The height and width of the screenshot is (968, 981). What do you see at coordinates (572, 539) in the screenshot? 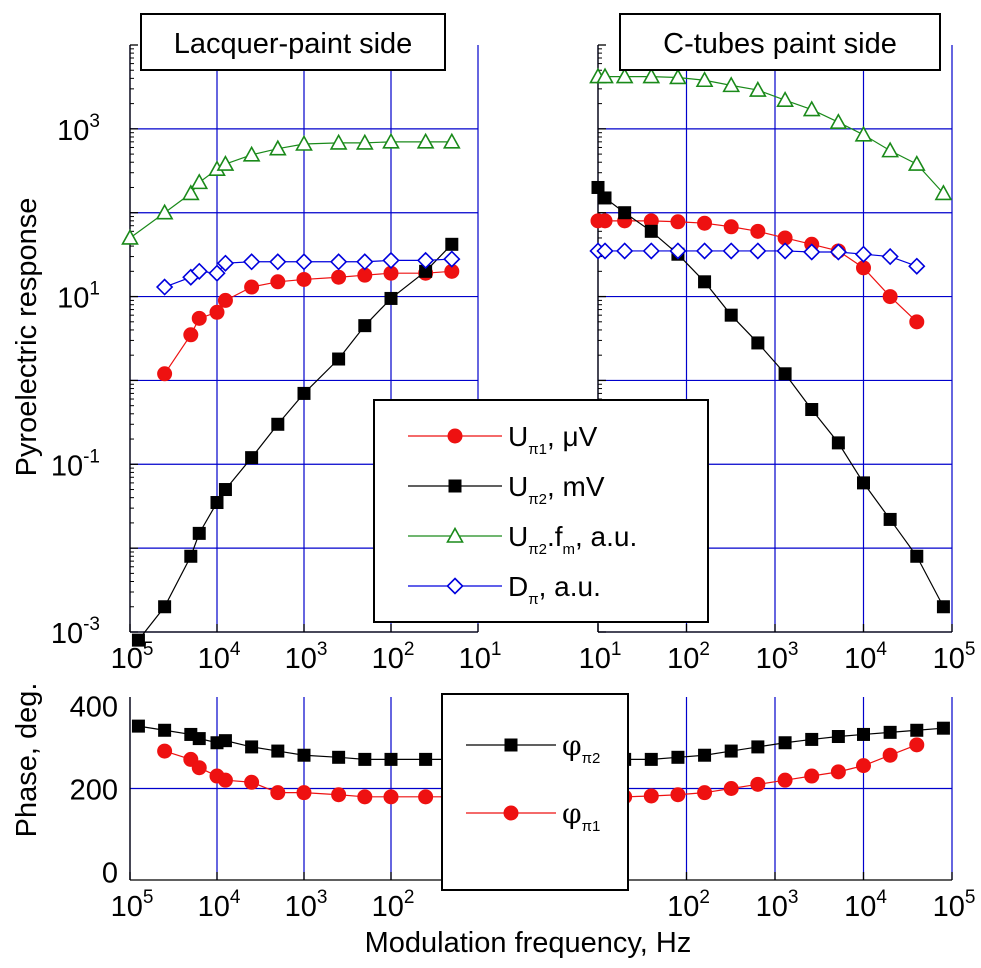
I see `legend-label: Uπ2.fm, a.u.` at bounding box center [572, 539].